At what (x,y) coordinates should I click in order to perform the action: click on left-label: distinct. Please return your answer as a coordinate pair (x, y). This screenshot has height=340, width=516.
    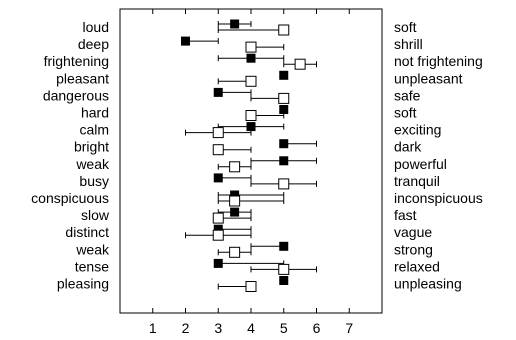
    Looking at the image, I should click on (87, 232).